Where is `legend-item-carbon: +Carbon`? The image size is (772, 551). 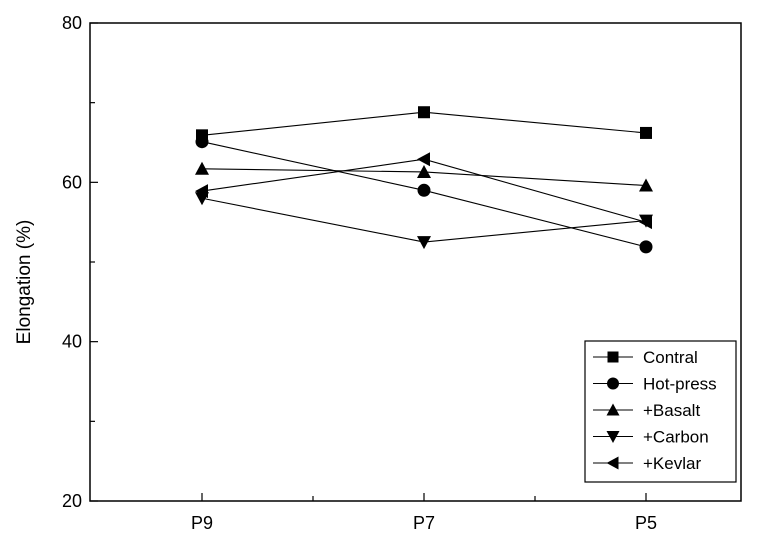 legend-item-carbon: +Carbon is located at coordinates (651, 437).